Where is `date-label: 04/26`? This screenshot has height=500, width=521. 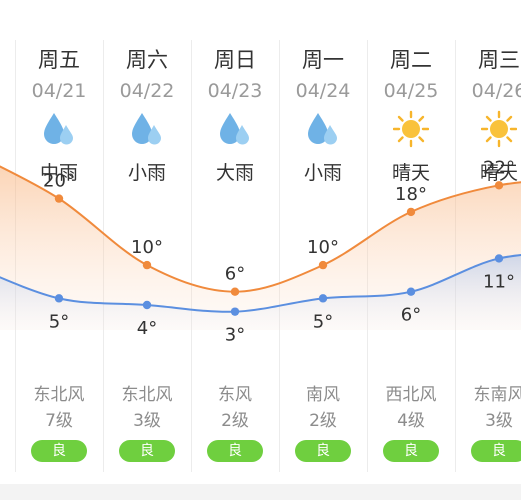 date-label: 04/26 is located at coordinates (496, 91).